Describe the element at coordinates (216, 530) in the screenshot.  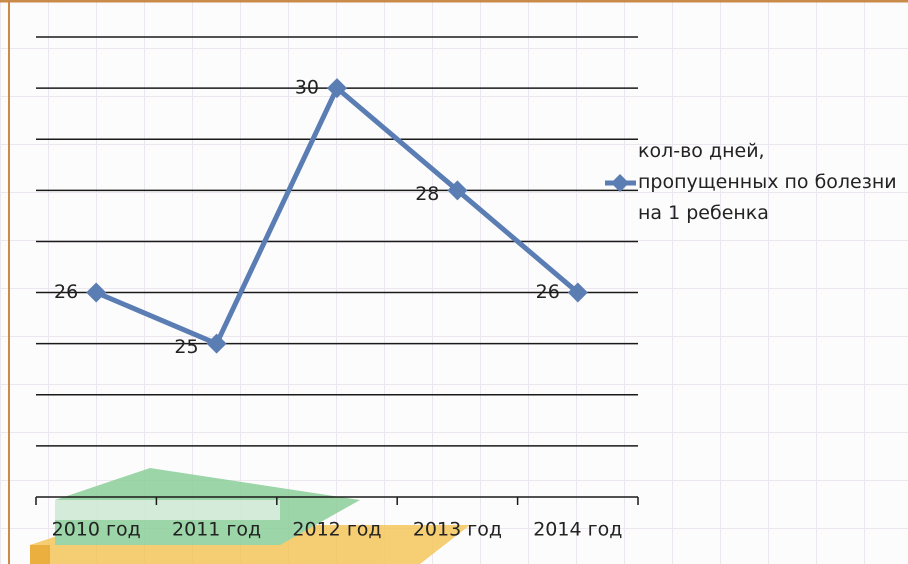
I see `x-tick-label: 2011 год` at that location.